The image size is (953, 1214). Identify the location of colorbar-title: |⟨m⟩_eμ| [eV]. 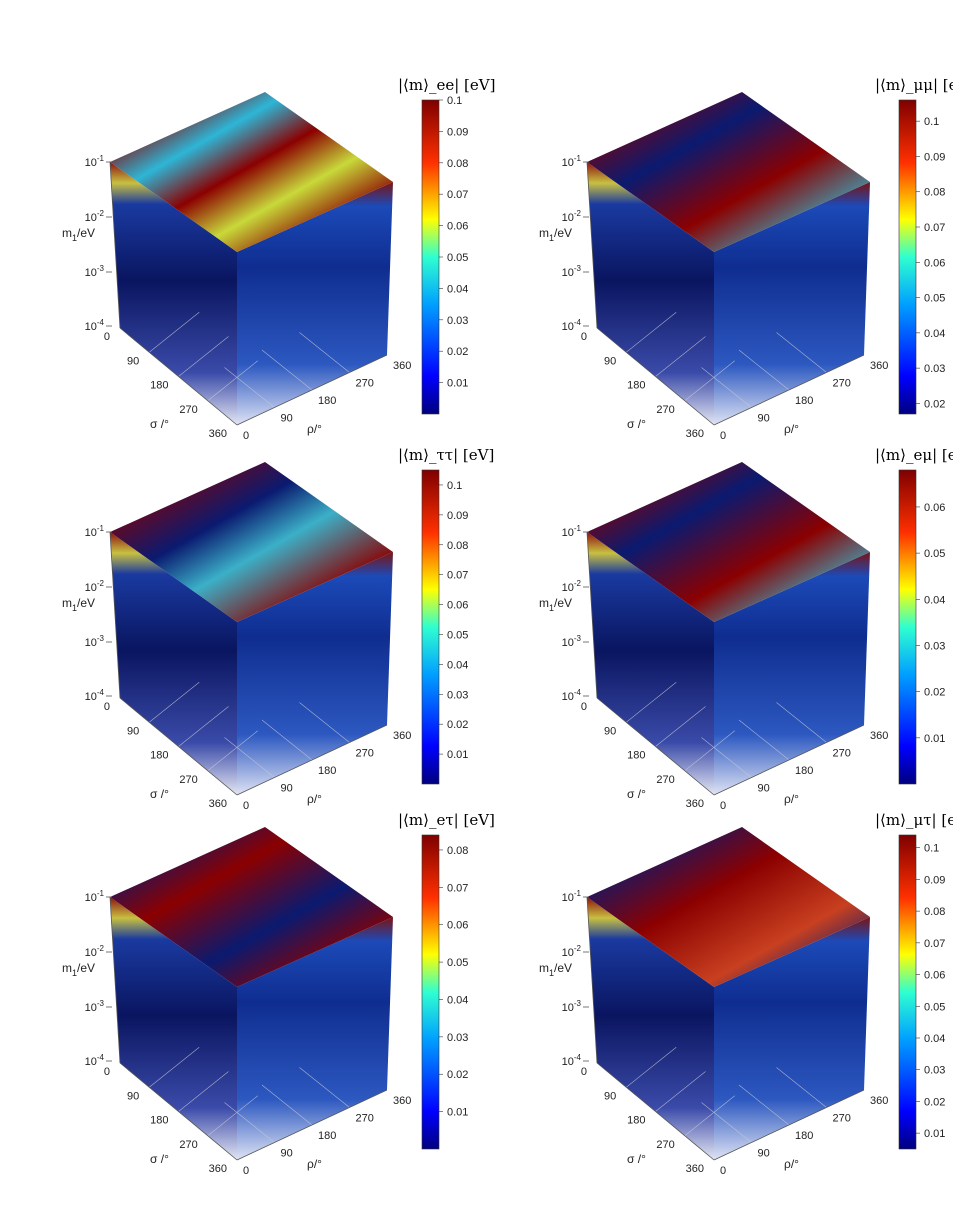
(914, 455).